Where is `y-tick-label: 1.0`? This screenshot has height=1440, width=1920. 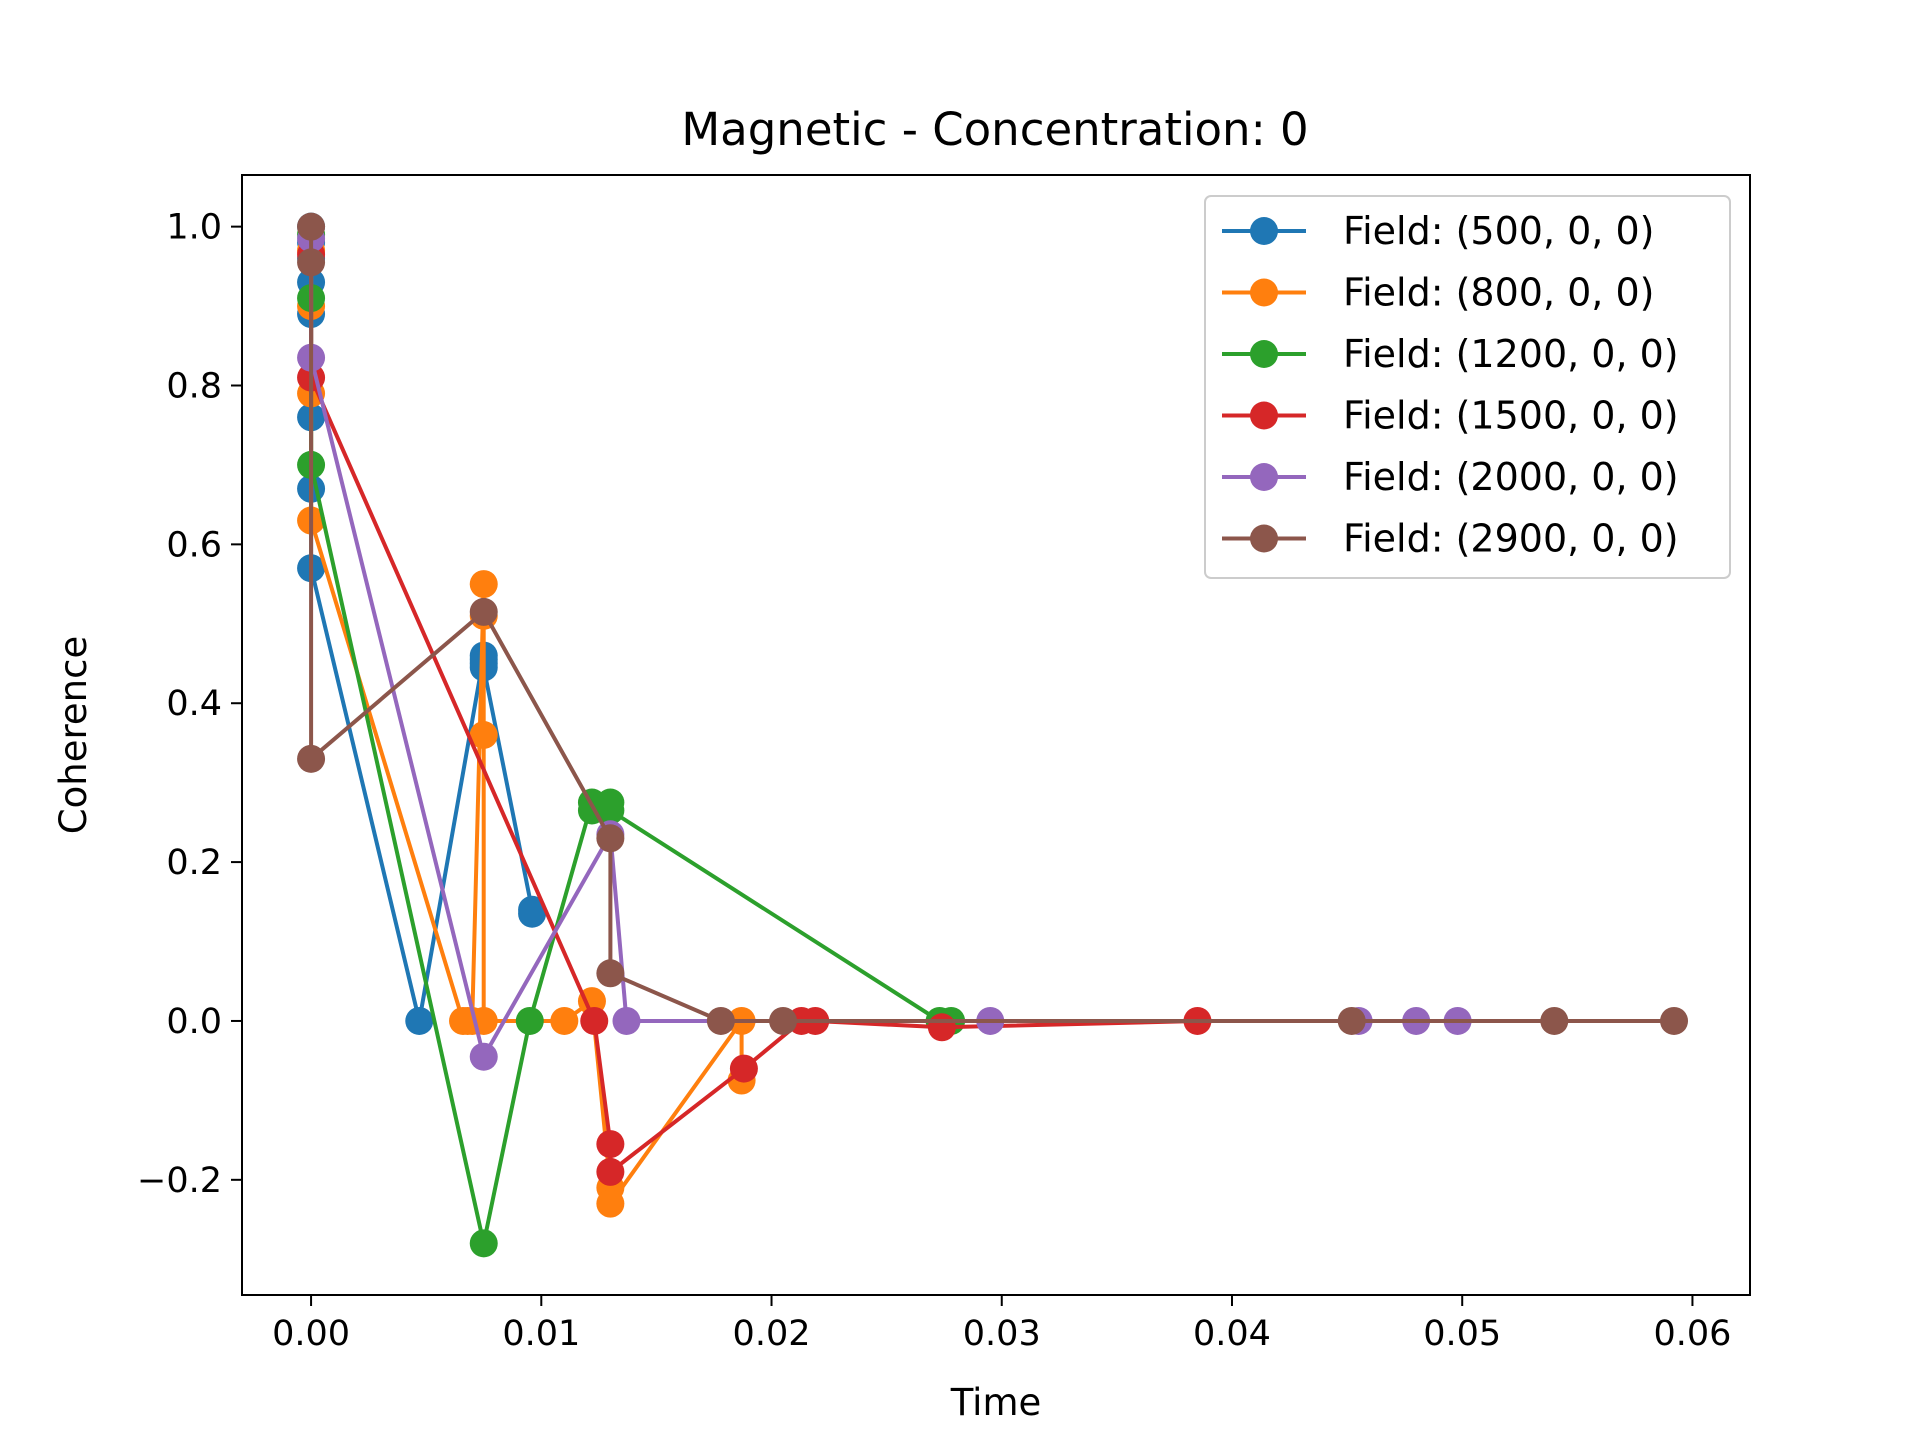
y-tick-label: 1.0 is located at coordinates (194, 228).